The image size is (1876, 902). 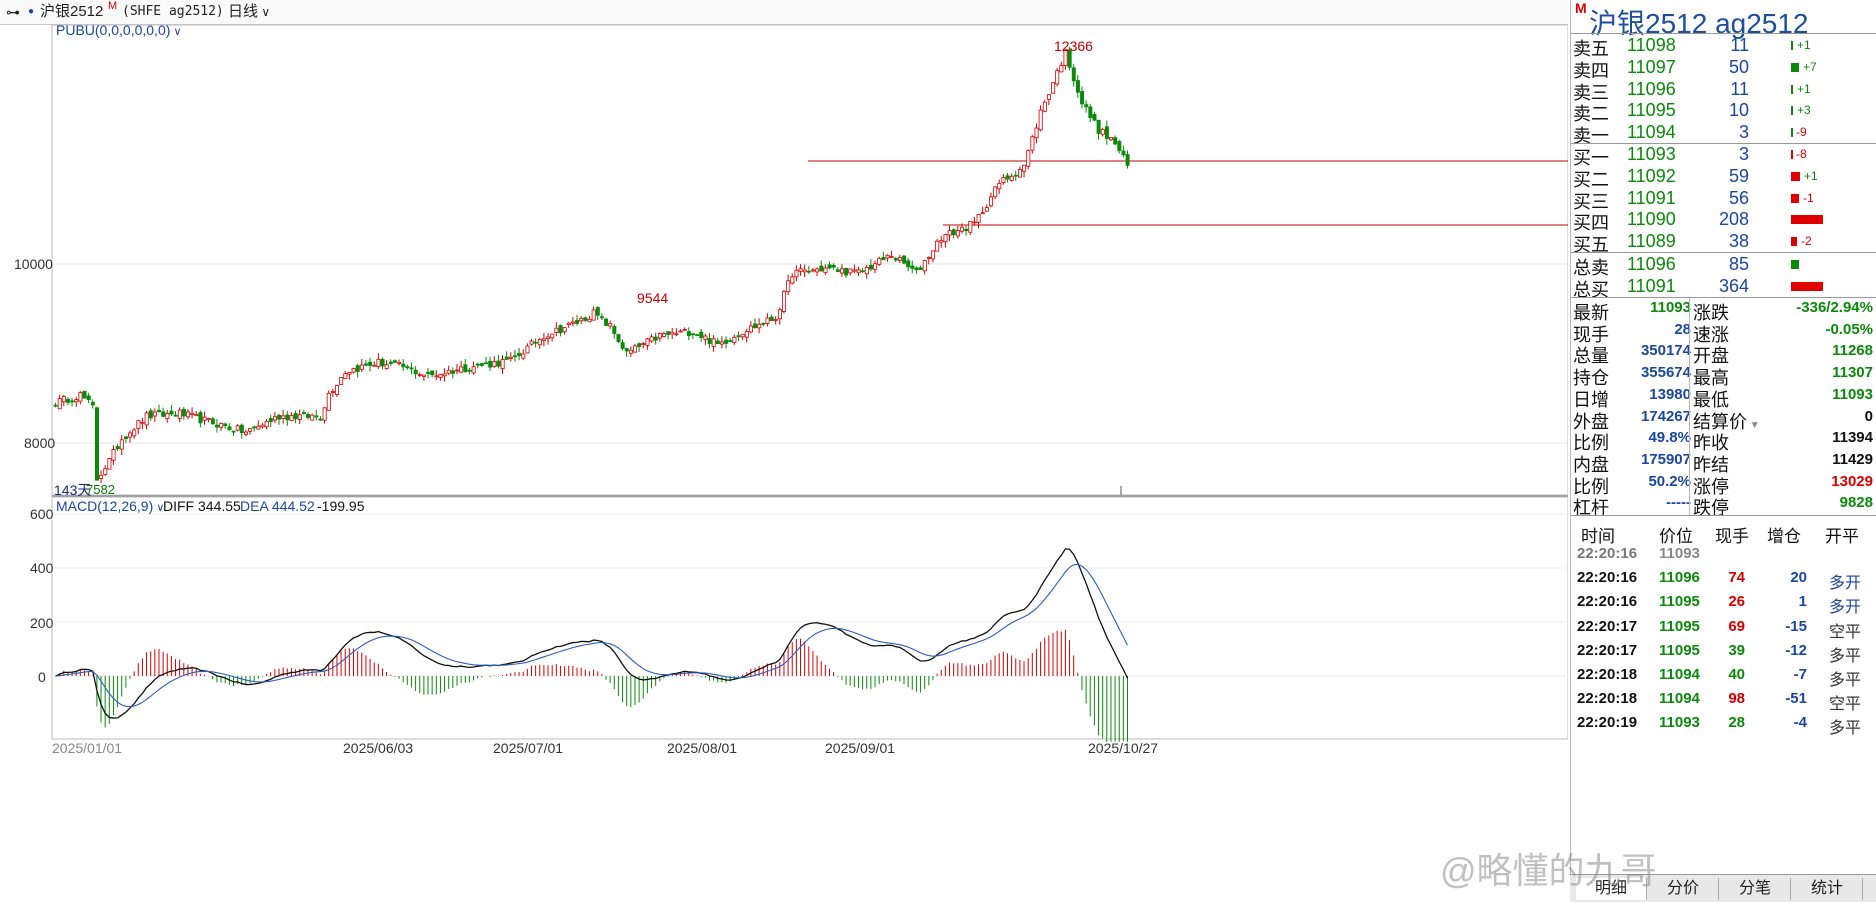 What do you see at coordinates (1683, 889) in the screenshot?
I see `tab-1: 分价` at bounding box center [1683, 889].